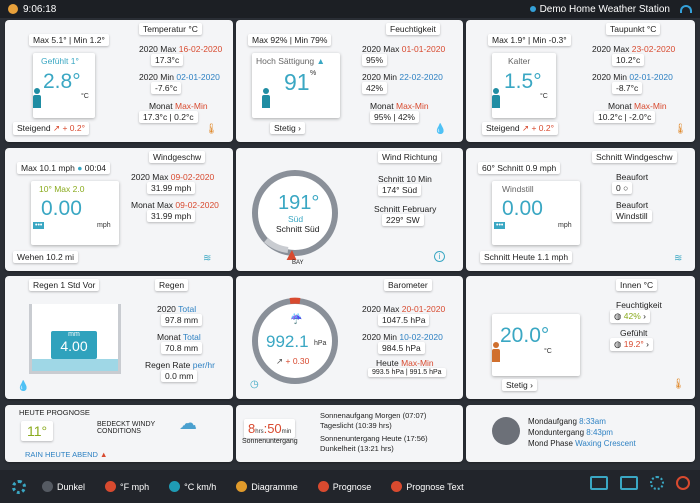  Describe the element at coordinates (270, 428) in the screenshot. I see `sun-countdown: 8hrs:50min` at that location.